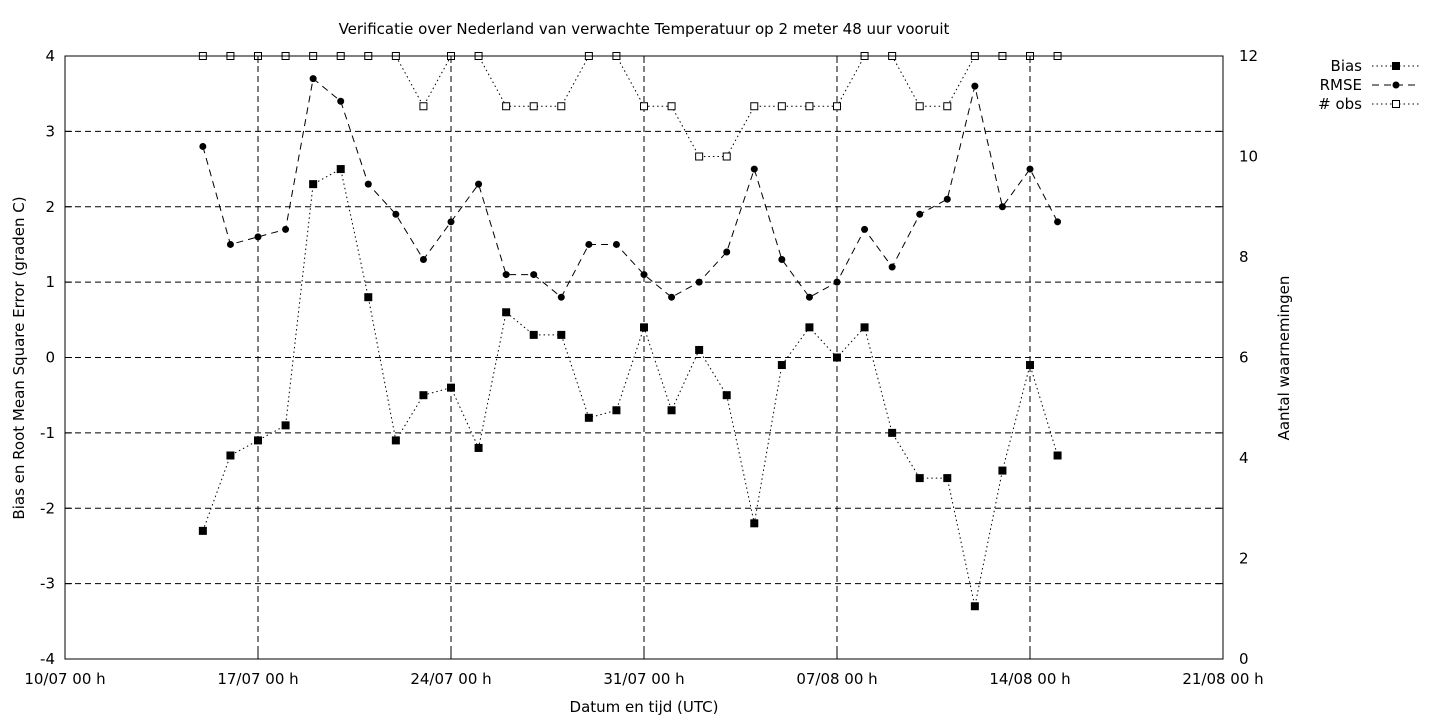 The image size is (1440, 720). I want to click on x-tick-label: 10/07 00 h, so click(64, 679).